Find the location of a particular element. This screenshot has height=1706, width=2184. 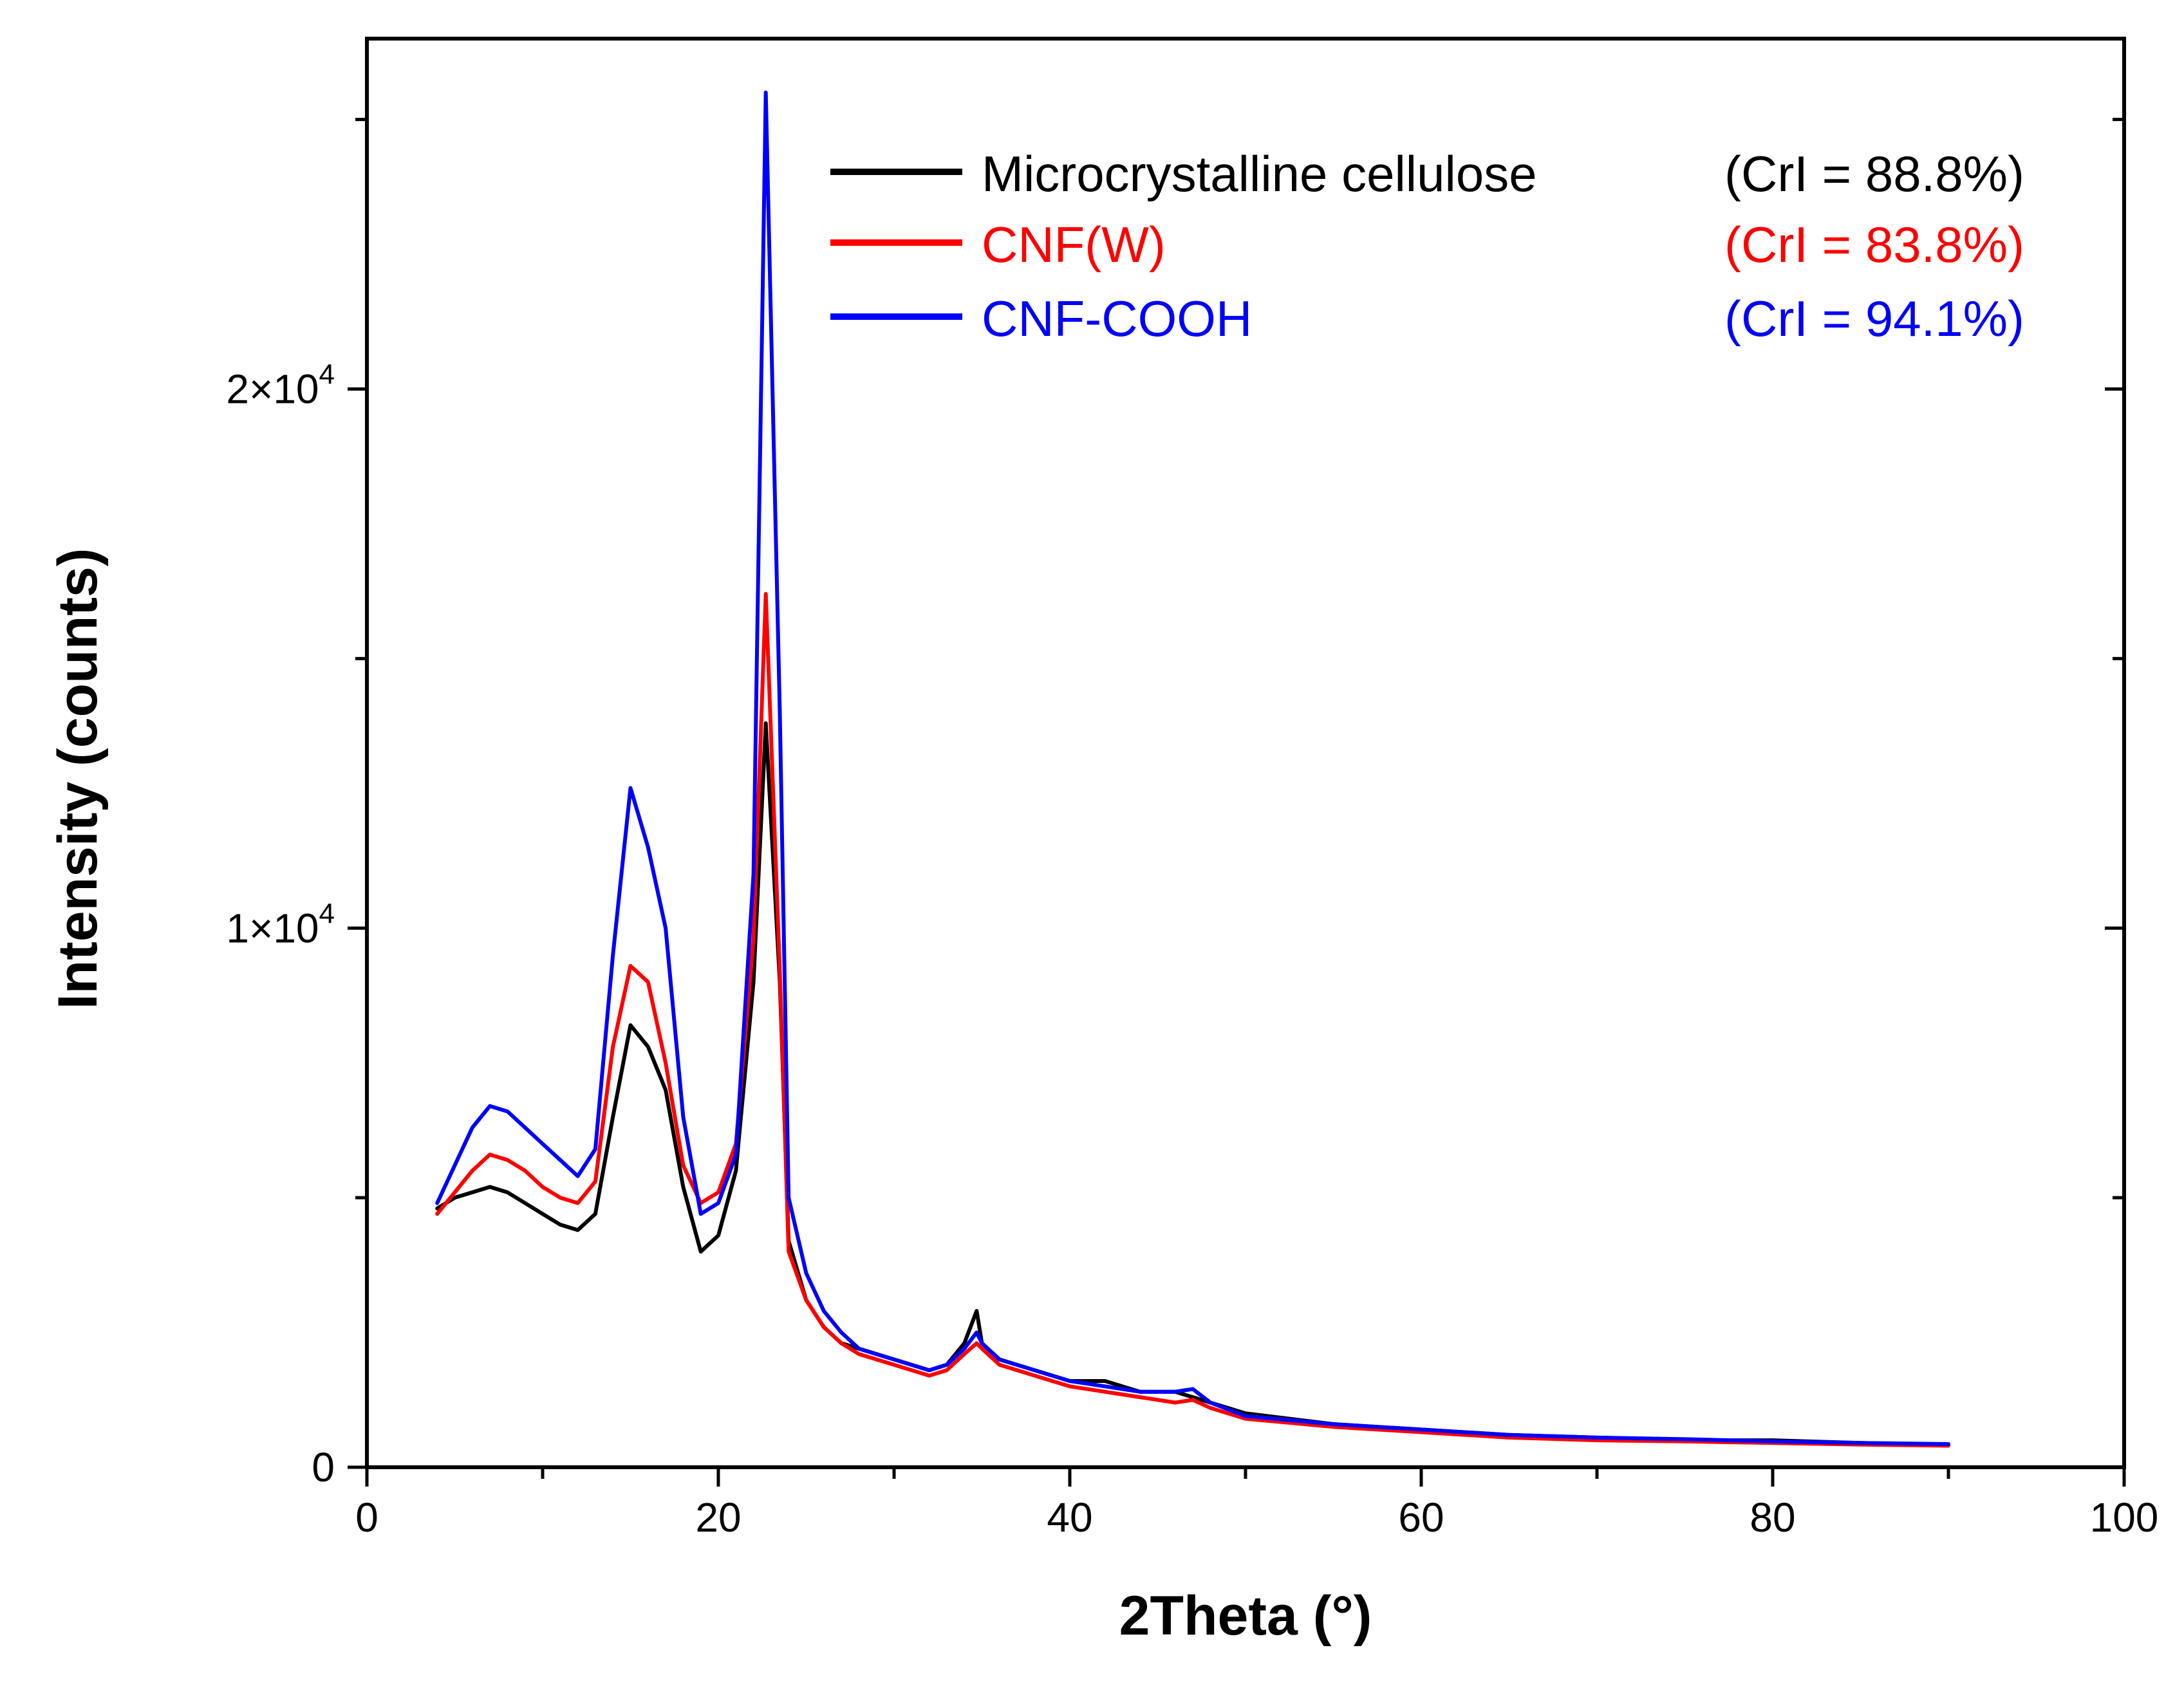

legend-crl-microcrystalline-cellulose: (CrI = 88.8%) is located at coordinates (1874, 173).